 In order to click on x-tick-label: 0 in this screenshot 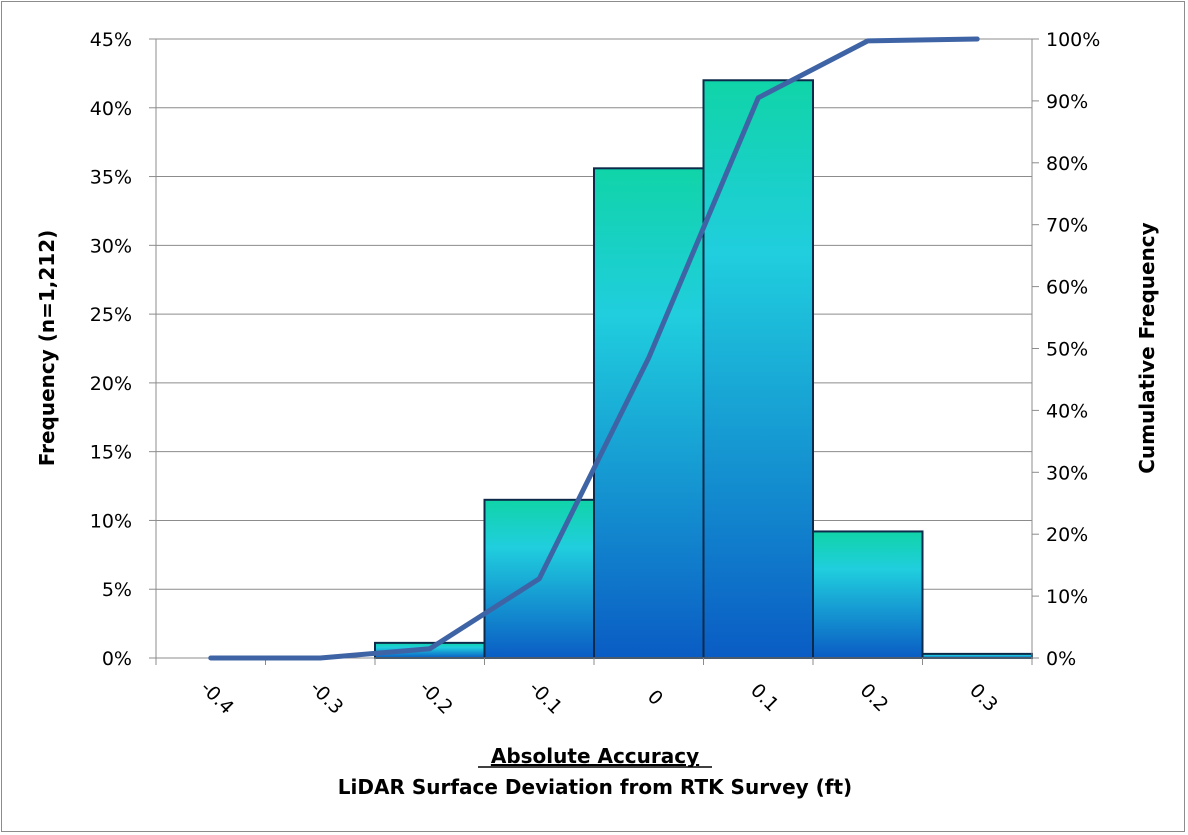, I will do `click(655, 698)`.